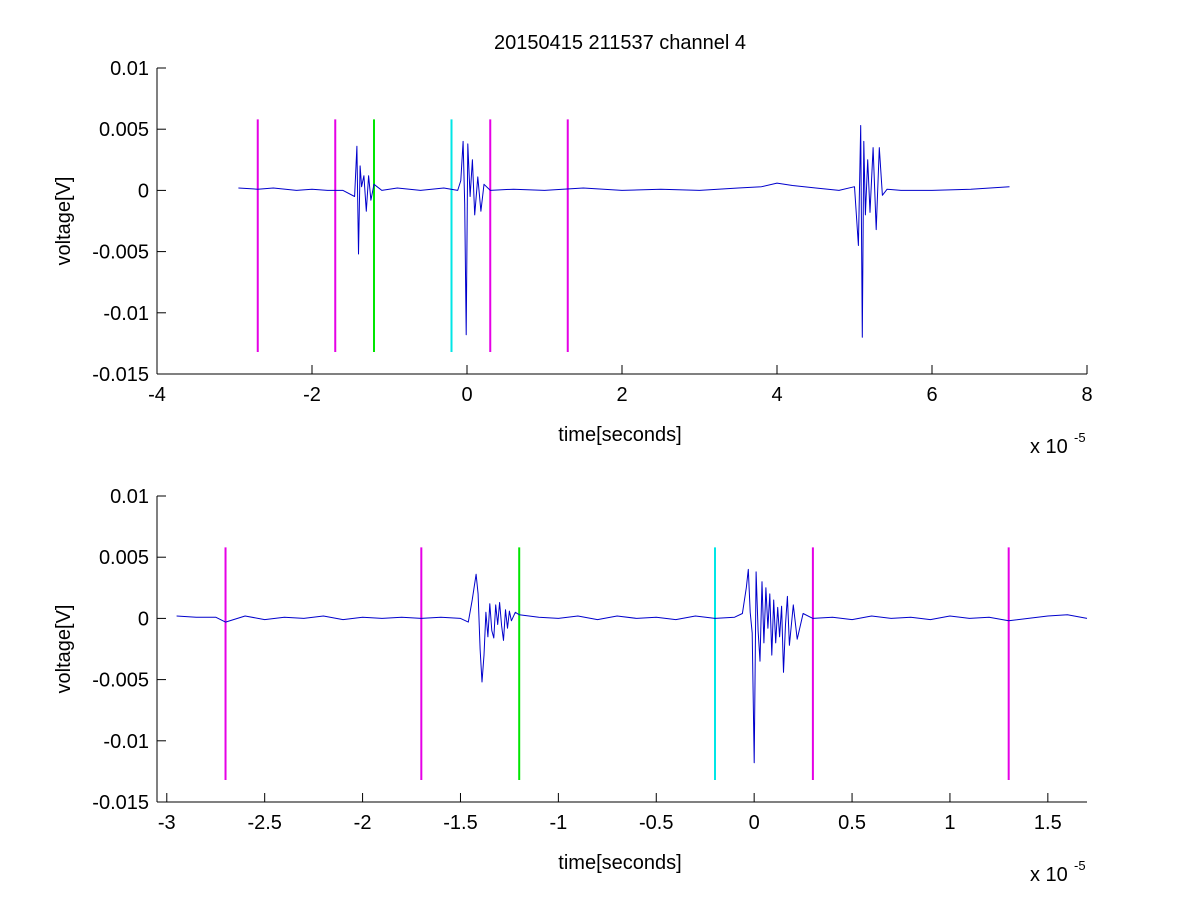 The height and width of the screenshot is (901, 1200). What do you see at coordinates (1048, 823) in the screenshot?
I see `x-tick-label: 1.5` at bounding box center [1048, 823].